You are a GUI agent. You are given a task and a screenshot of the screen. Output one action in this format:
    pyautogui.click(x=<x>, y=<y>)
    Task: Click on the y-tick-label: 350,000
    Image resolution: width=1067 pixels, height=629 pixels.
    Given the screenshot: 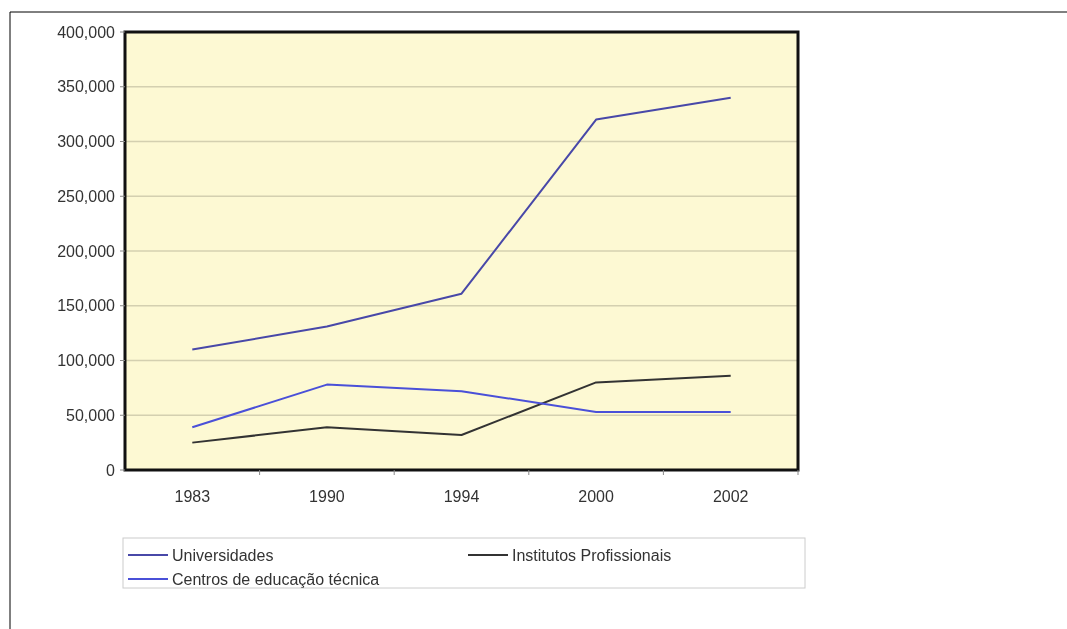 What is the action you would take?
    pyautogui.click(x=86, y=87)
    